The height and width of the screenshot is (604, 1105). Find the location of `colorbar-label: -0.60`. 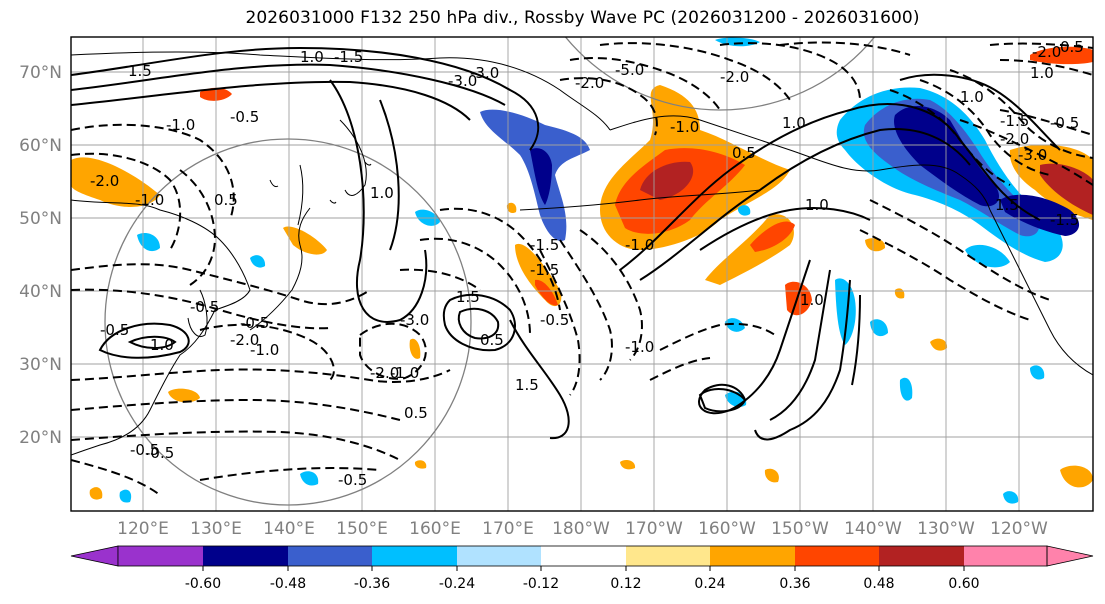

colorbar-label: -0.60 is located at coordinates (203, 584).